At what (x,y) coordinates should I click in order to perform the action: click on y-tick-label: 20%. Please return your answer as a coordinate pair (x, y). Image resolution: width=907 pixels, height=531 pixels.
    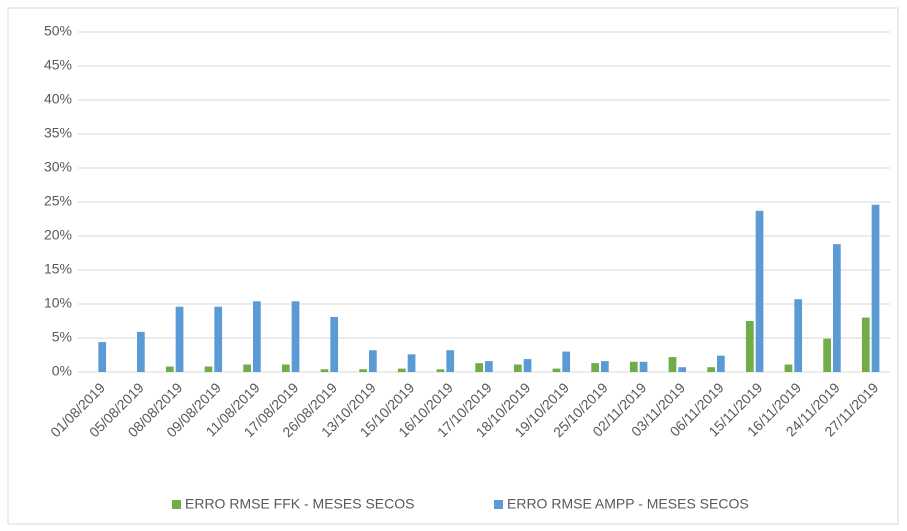
    Looking at the image, I should click on (58, 235).